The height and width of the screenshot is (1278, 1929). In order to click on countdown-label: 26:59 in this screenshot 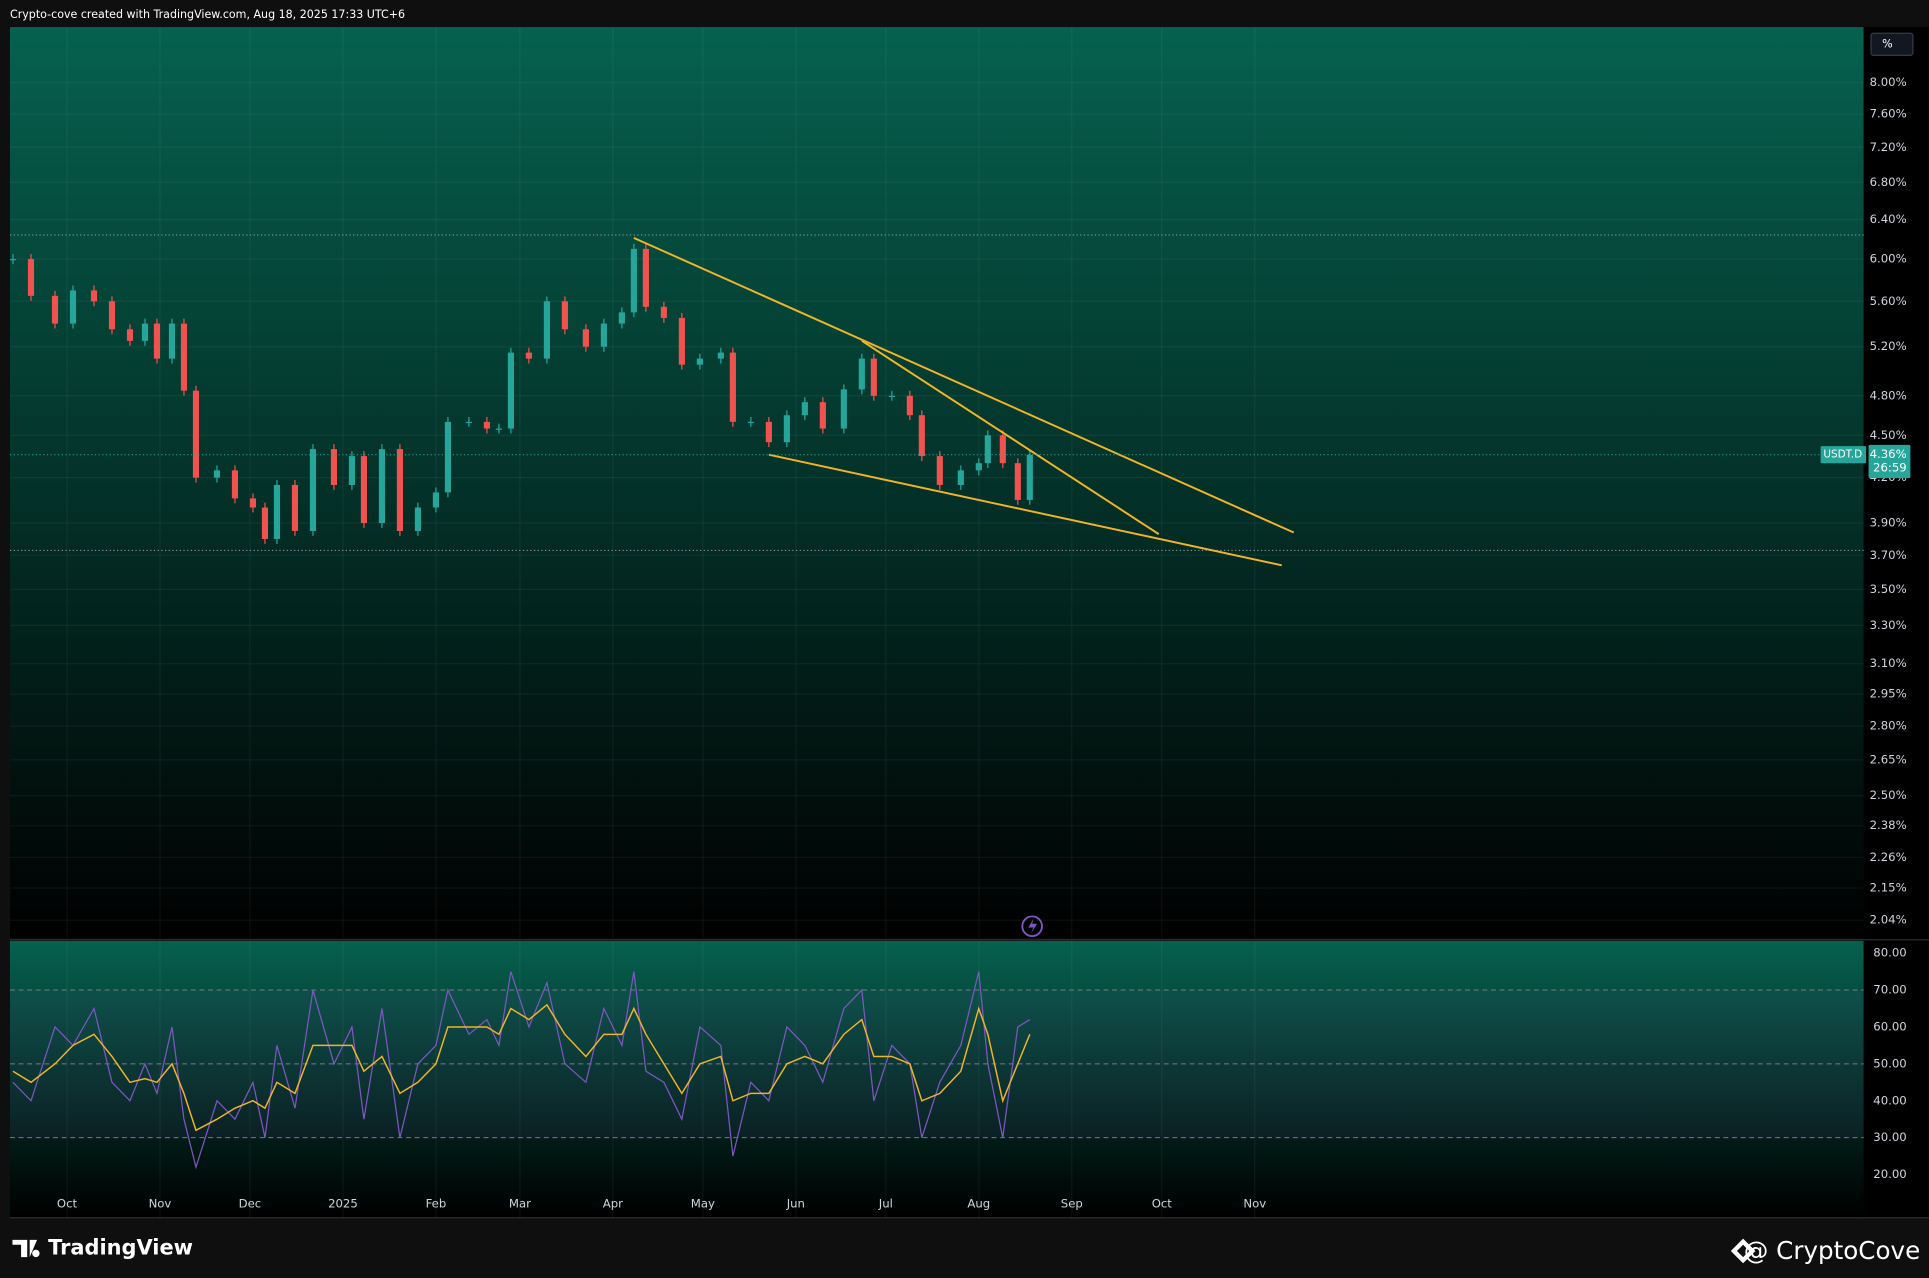, I will do `click(1890, 468)`.